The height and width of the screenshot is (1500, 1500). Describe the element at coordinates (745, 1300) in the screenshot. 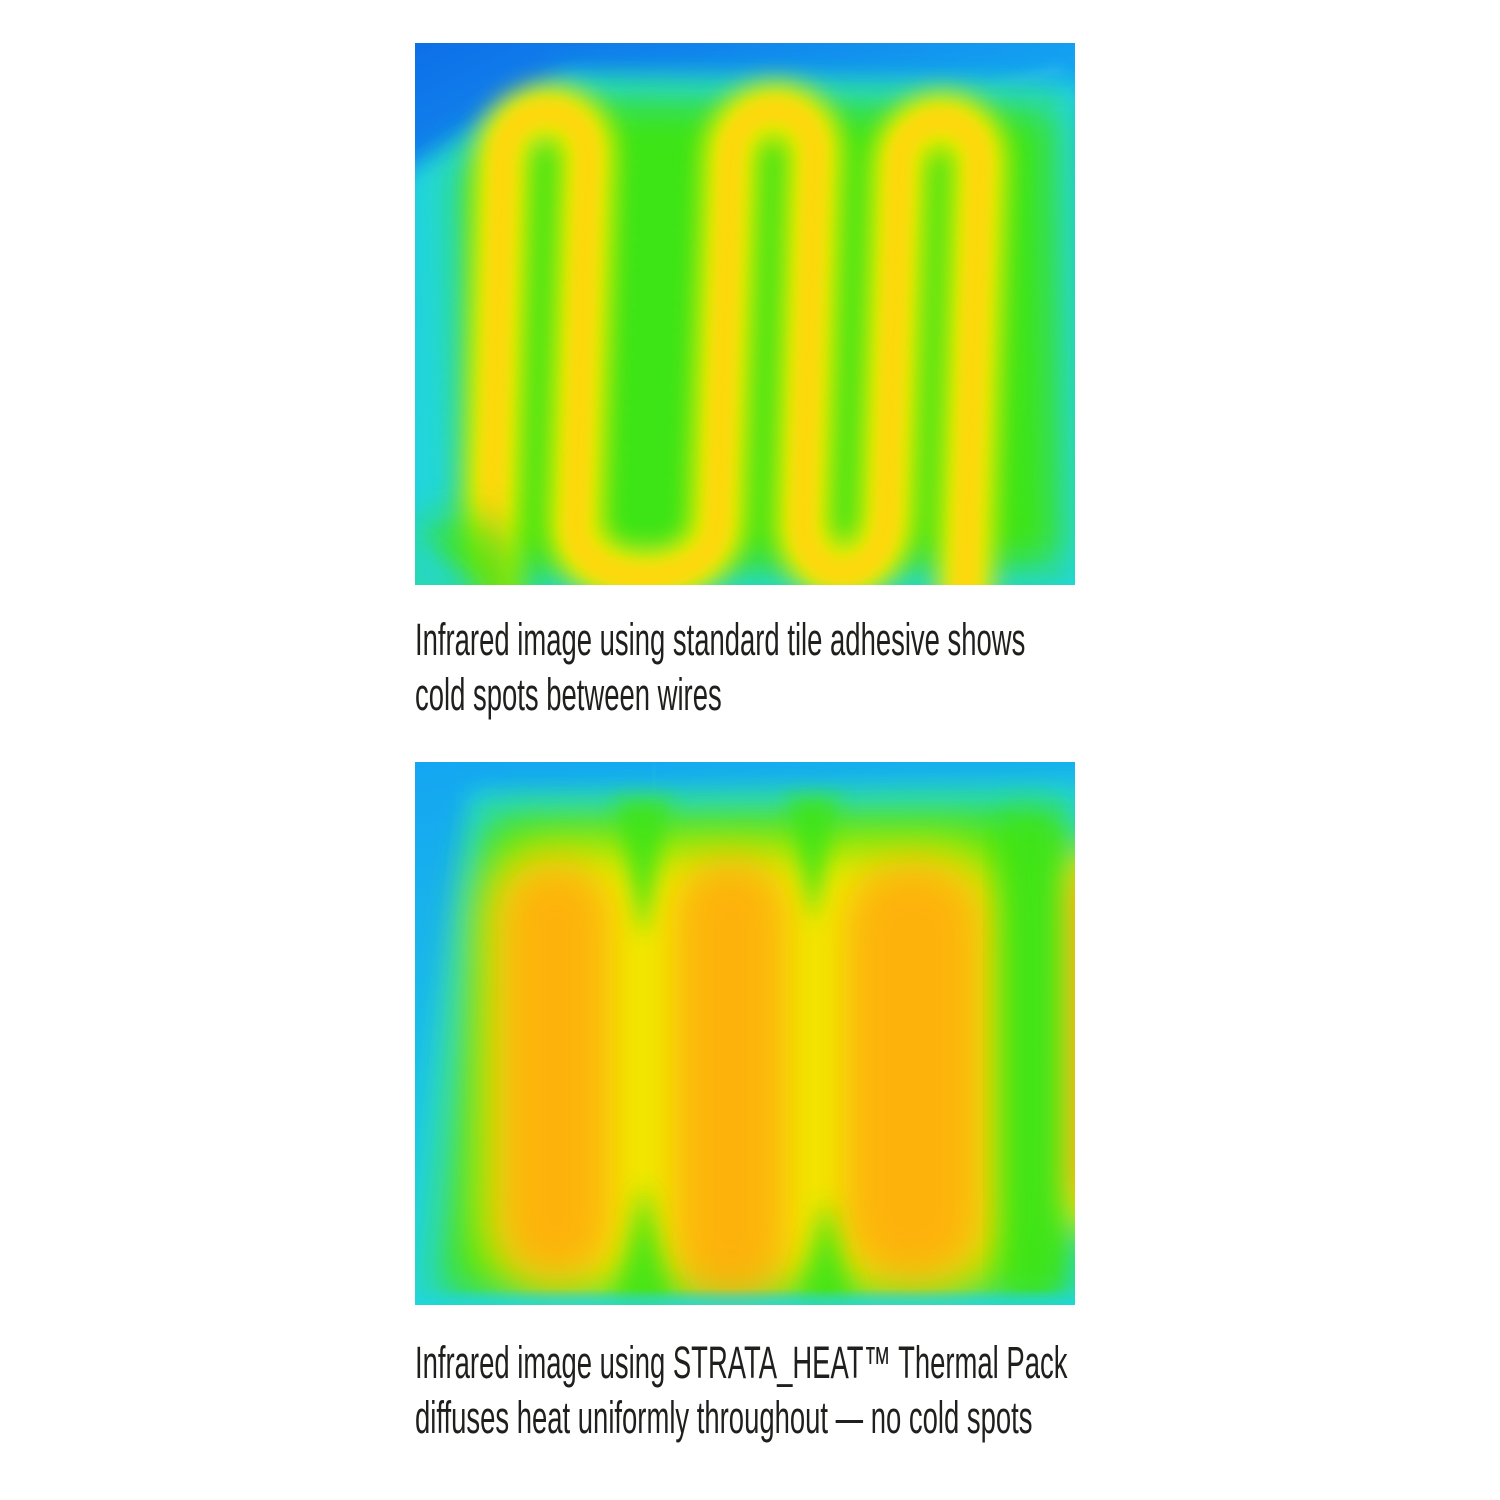

I see `bottom-edge-cool-strip` at that location.